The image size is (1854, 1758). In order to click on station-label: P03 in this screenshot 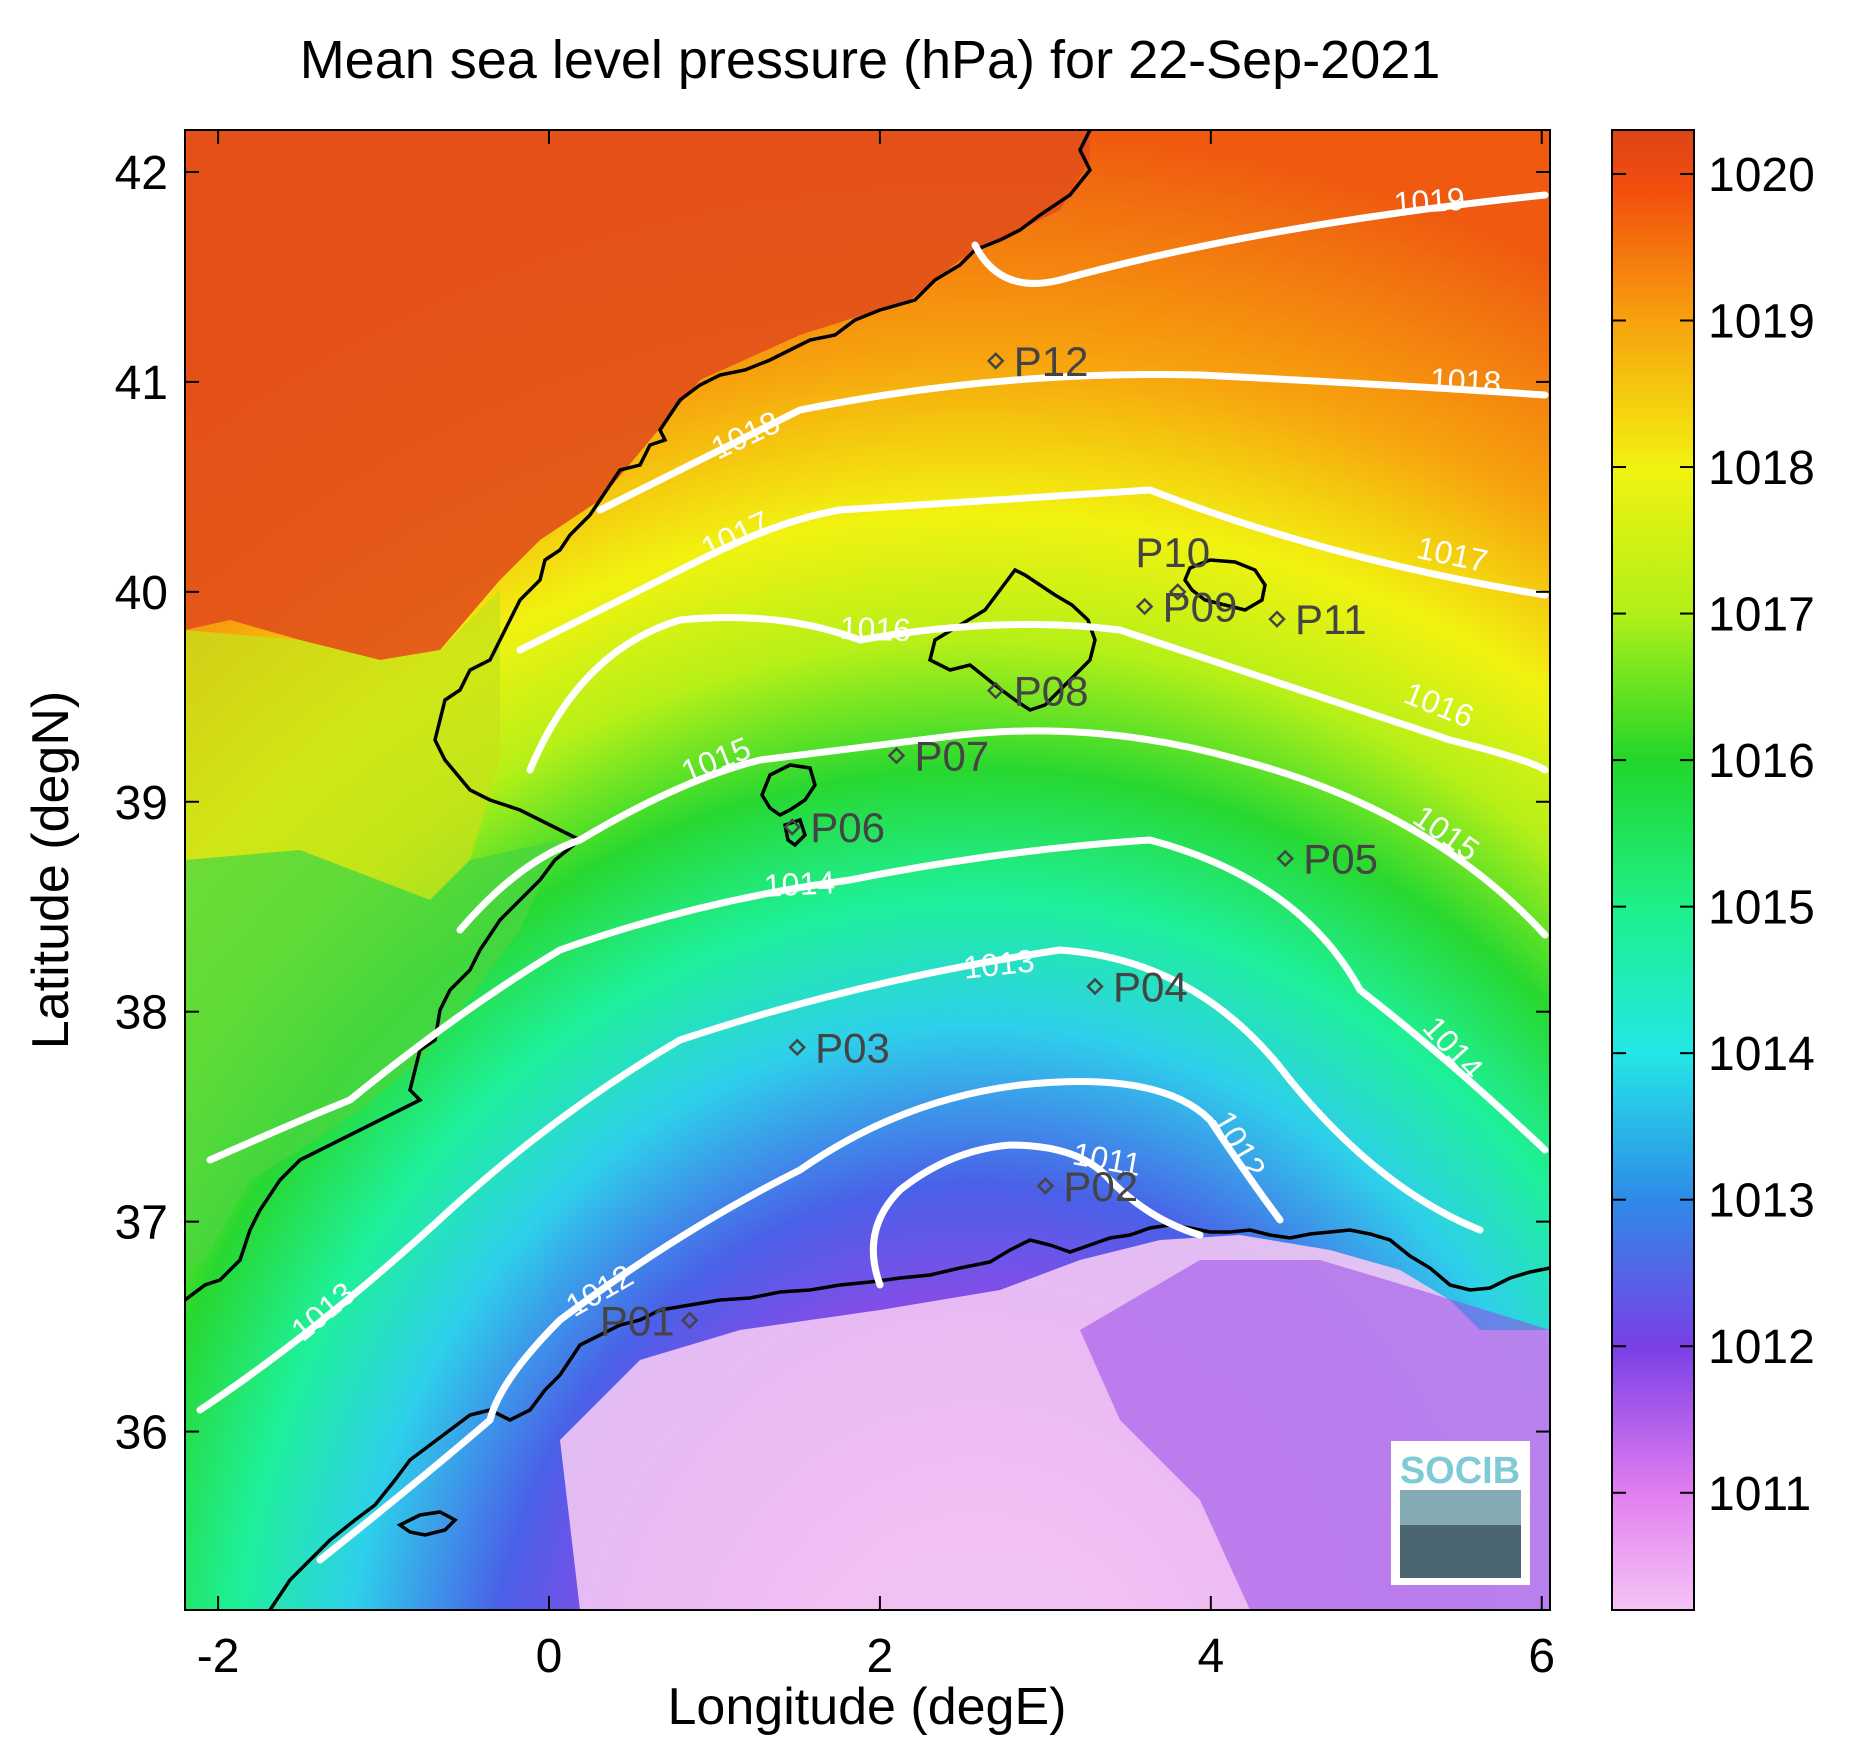, I will do `click(852, 1047)`.